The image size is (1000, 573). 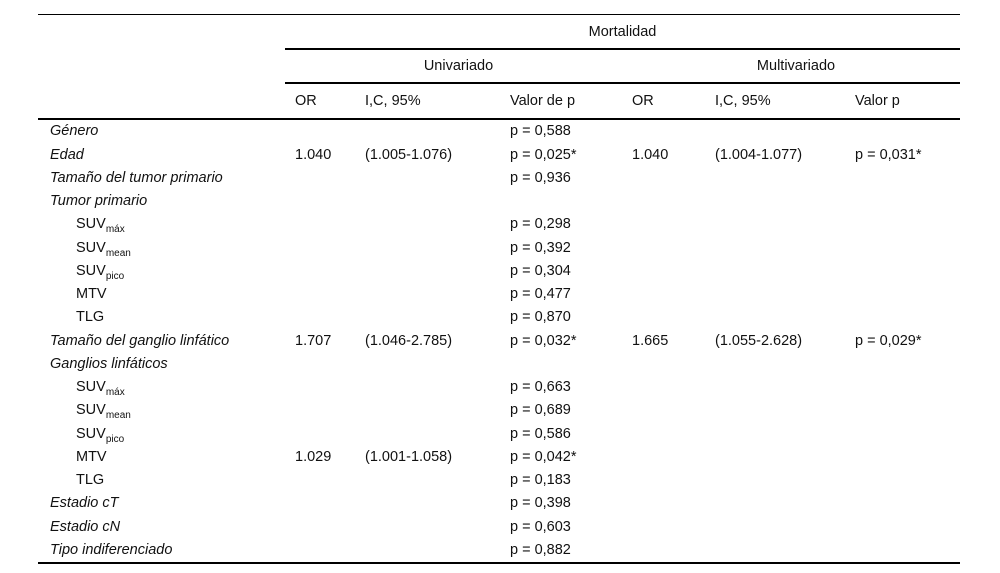 What do you see at coordinates (673, 101) in the screenshot?
I see `col-header-or-multivariate: OR` at bounding box center [673, 101].